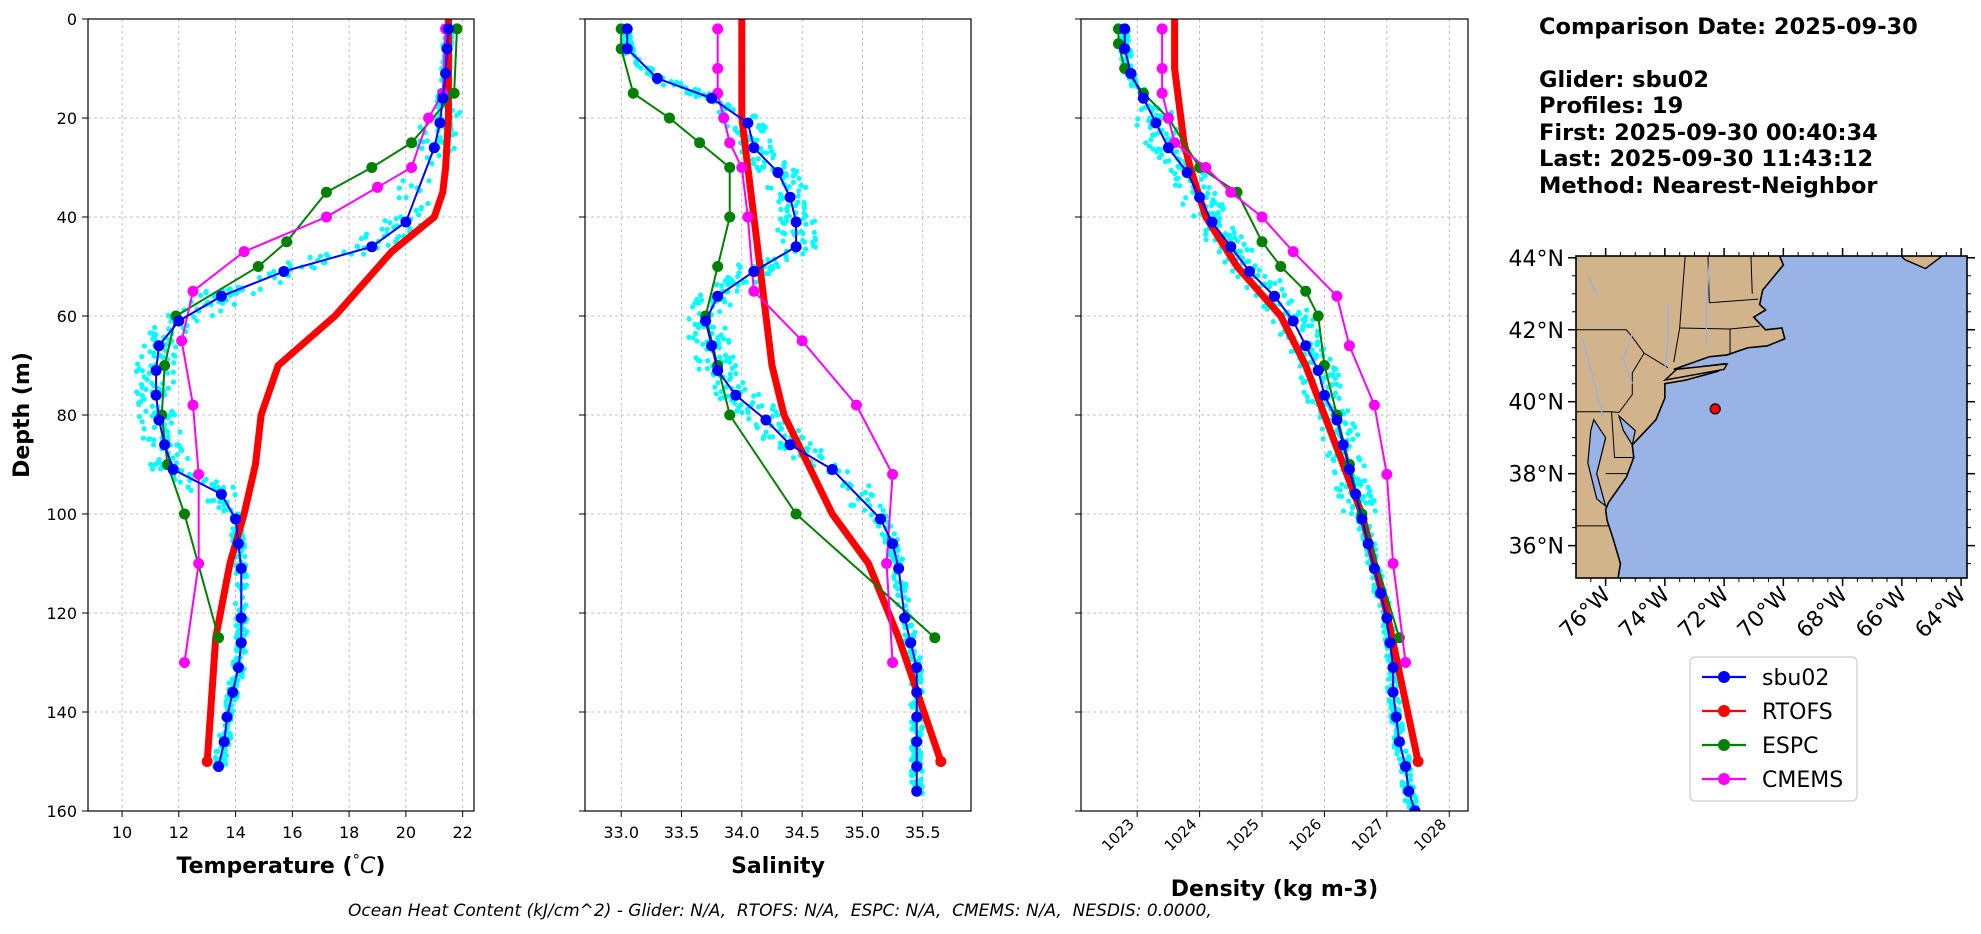 This screenshot has height=934, width=1981. I want to click on legend: sbu02 RTOFS ESPC CMEMS, so click(1773, 729).